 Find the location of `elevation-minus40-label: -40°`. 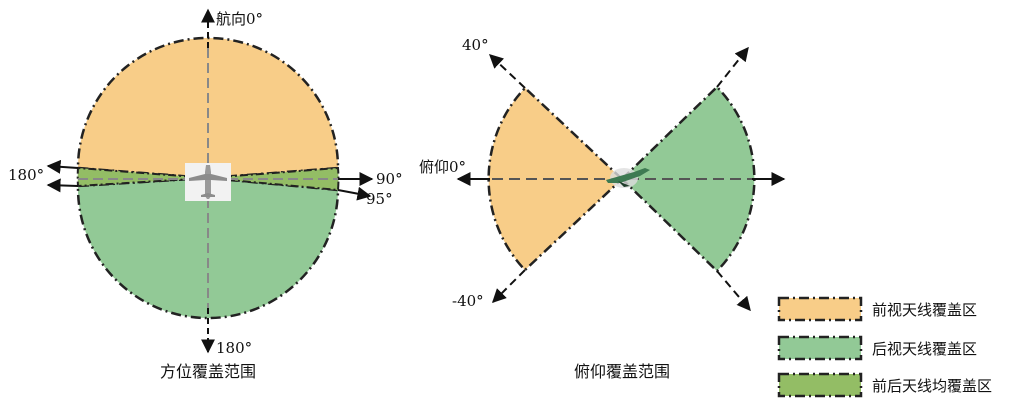

elevation-minus40-label: -40° is located at coordinates (468, 301).